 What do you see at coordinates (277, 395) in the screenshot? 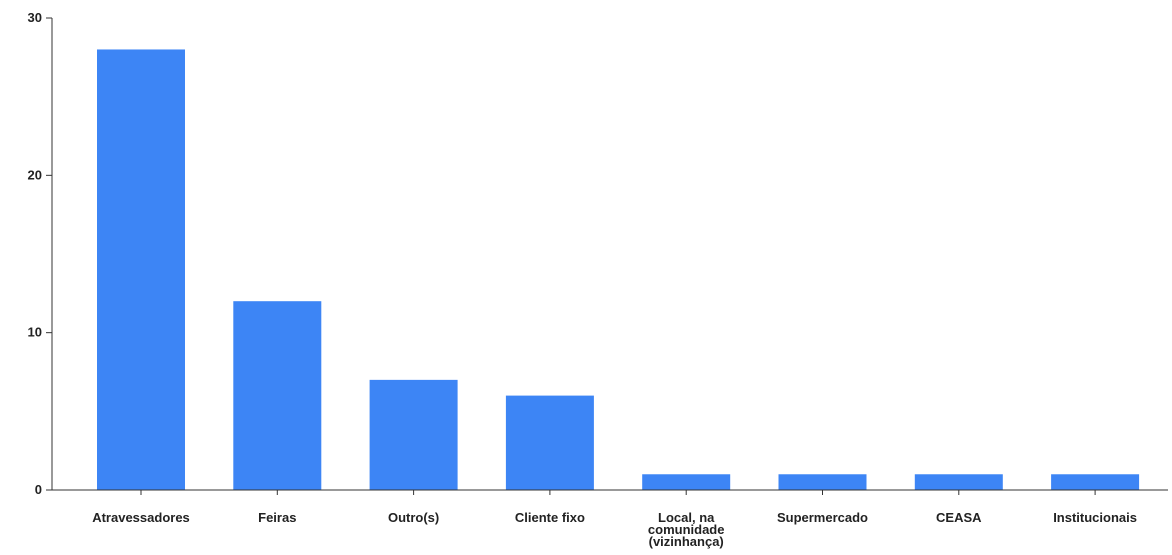
I see `bar-feiras` at bounding box center [277, 395].